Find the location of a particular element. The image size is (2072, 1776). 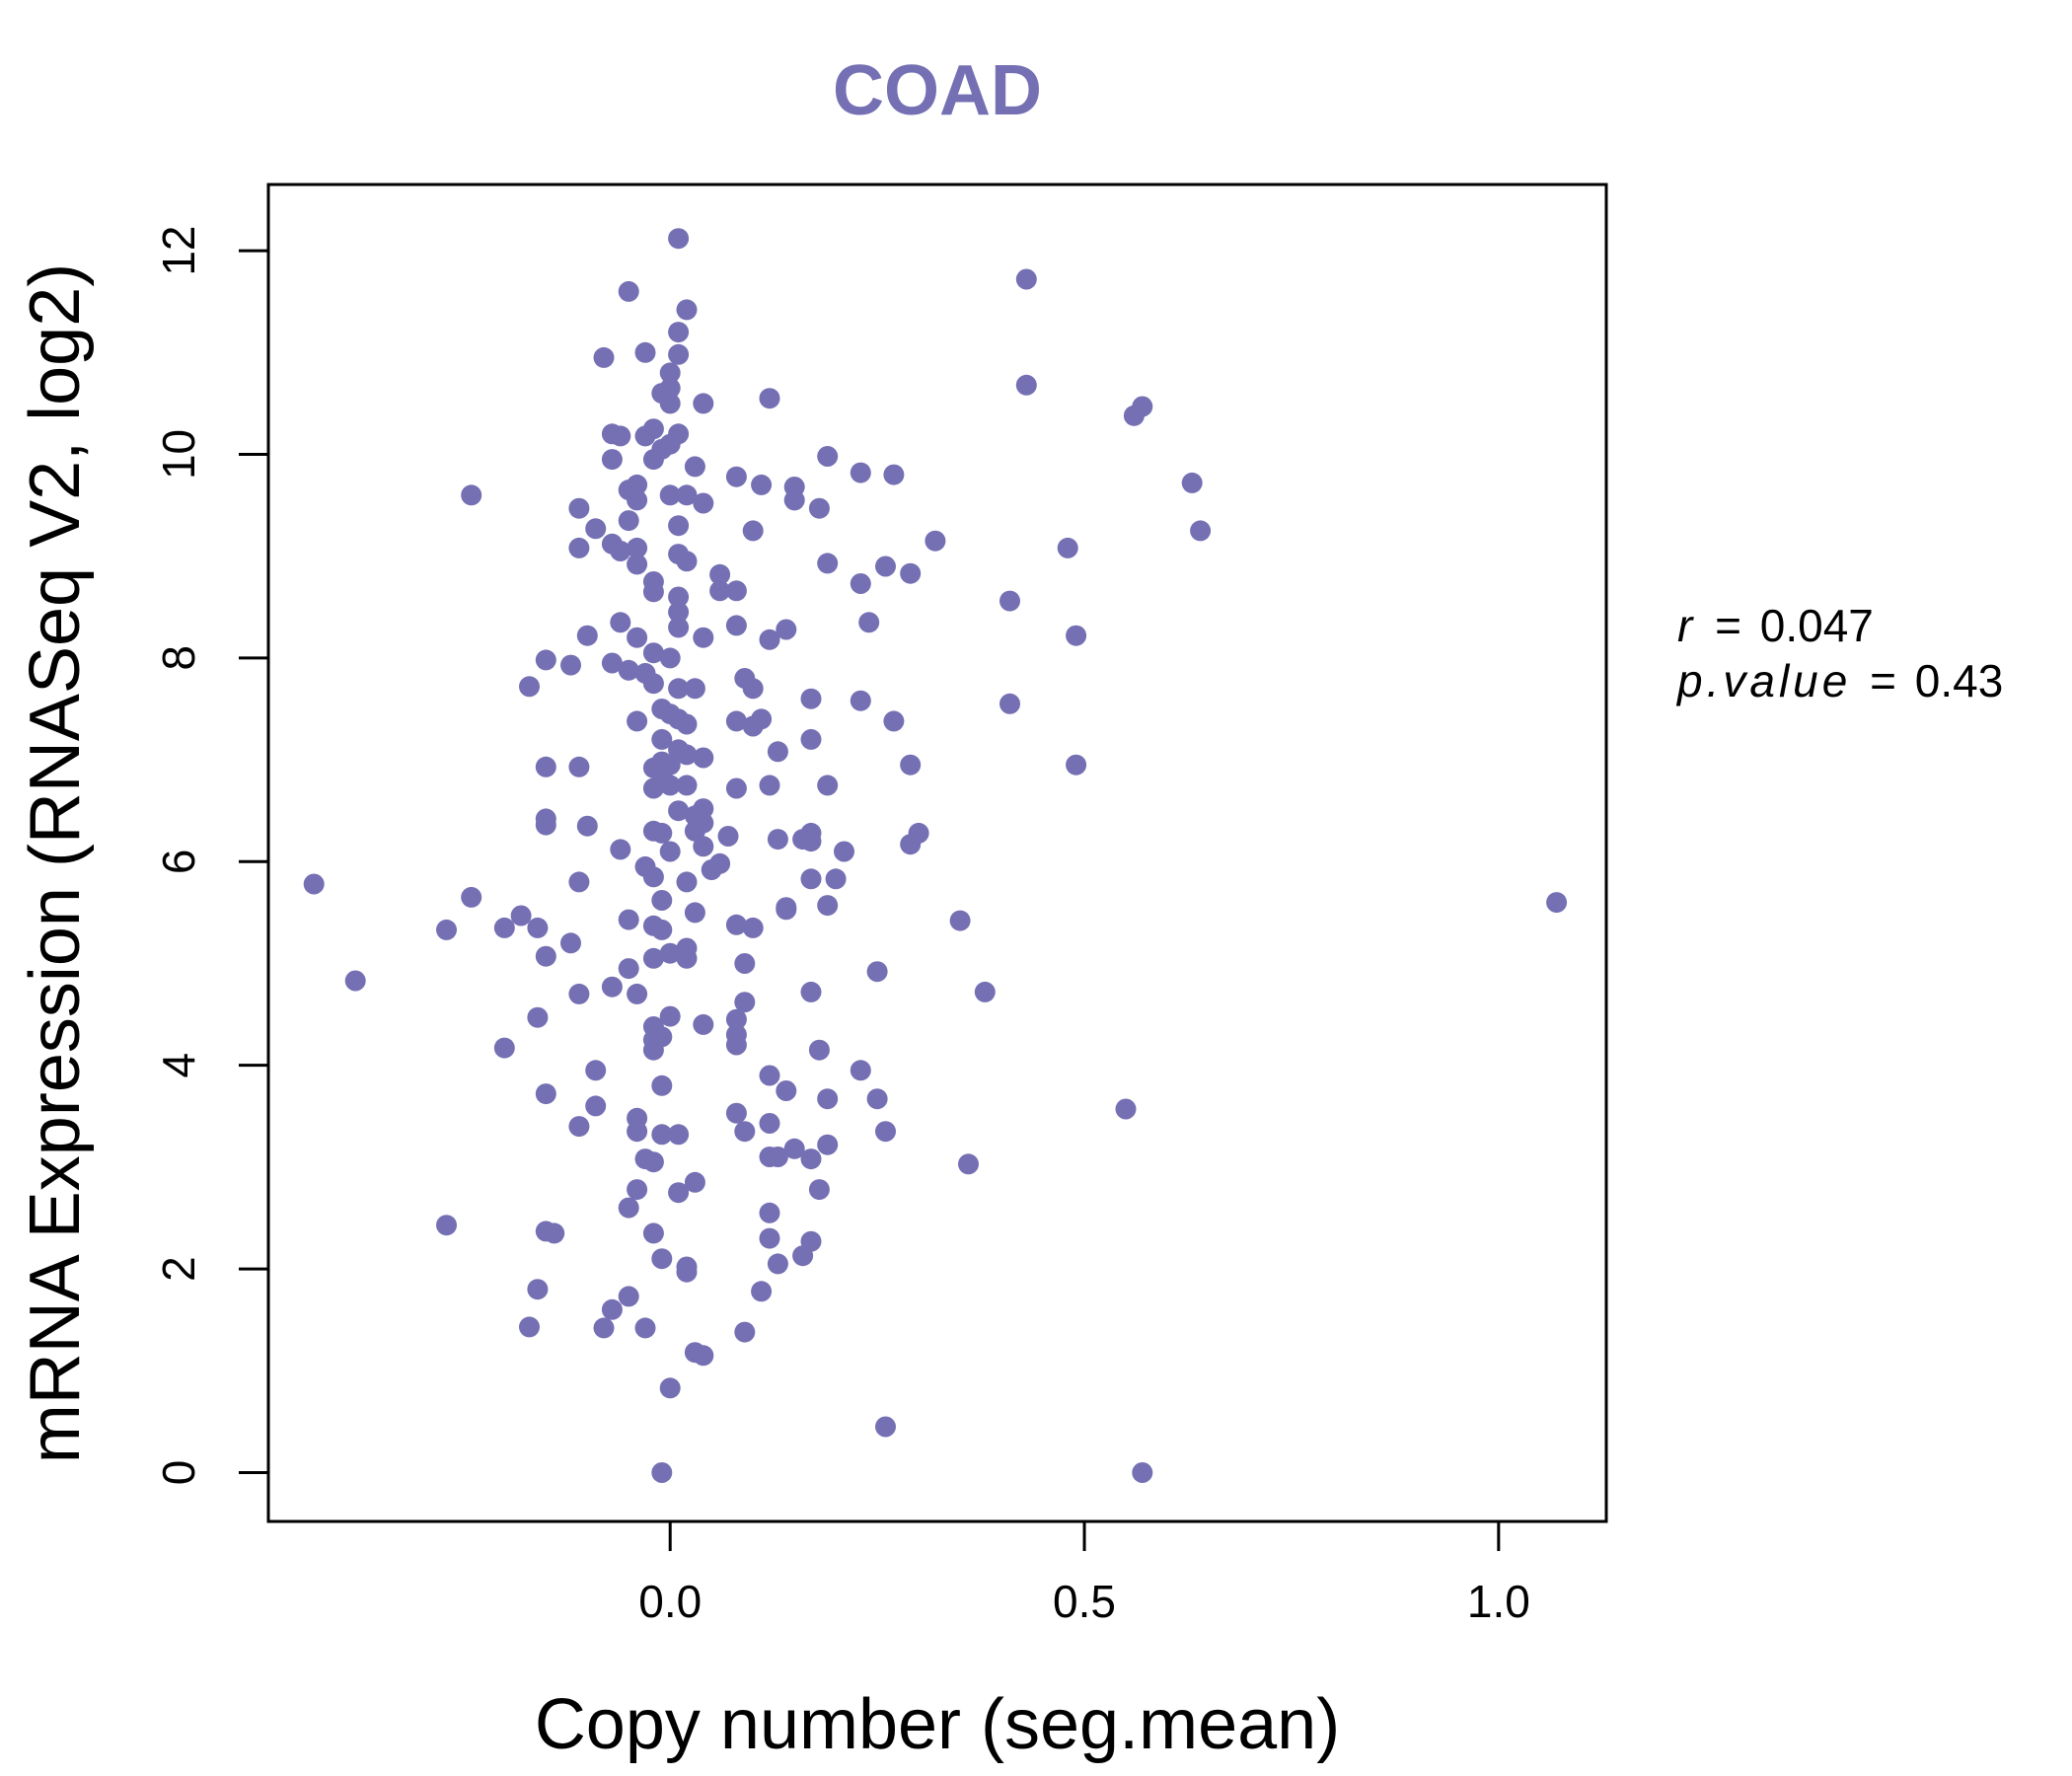

y-tick-label: 4 is located at coordinates (179, 1066).